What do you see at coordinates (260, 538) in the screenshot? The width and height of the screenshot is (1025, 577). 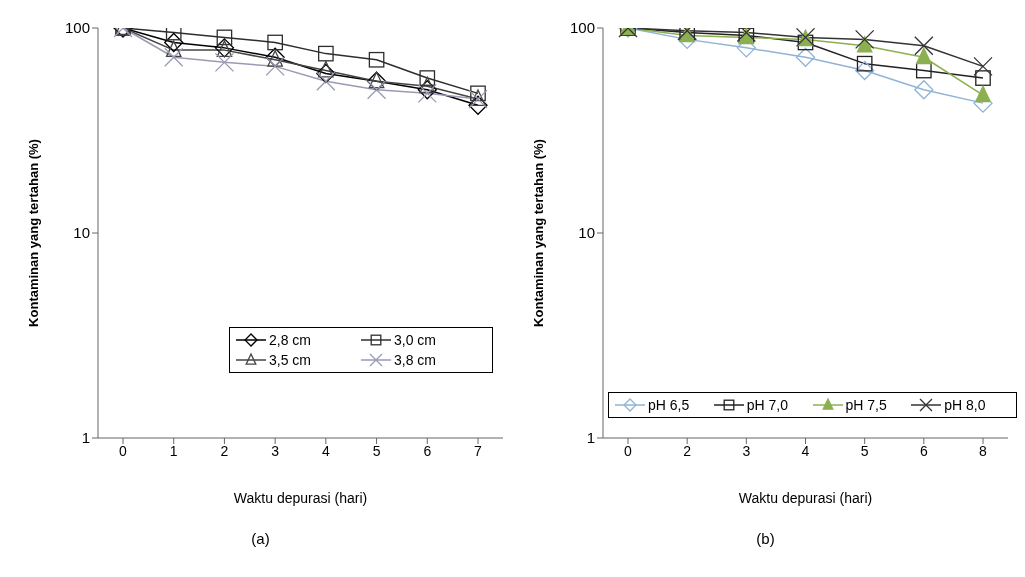 I see `text: (a)` at bounding box center [260, 538].